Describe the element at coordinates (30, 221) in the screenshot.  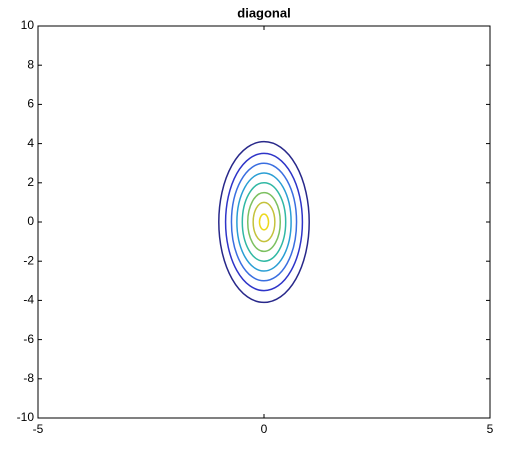
I see `y-tick-label: 0` at that location.